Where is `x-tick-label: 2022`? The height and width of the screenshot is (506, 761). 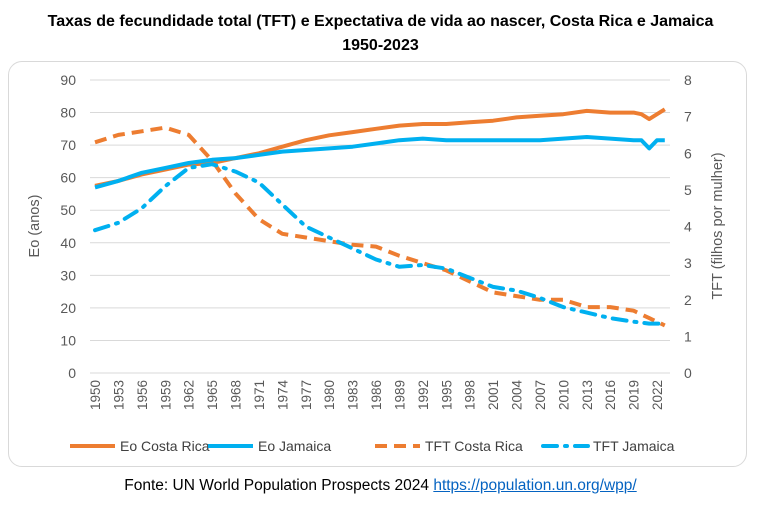
x-tick-label: 2022 is located at coordinates (657, 395).